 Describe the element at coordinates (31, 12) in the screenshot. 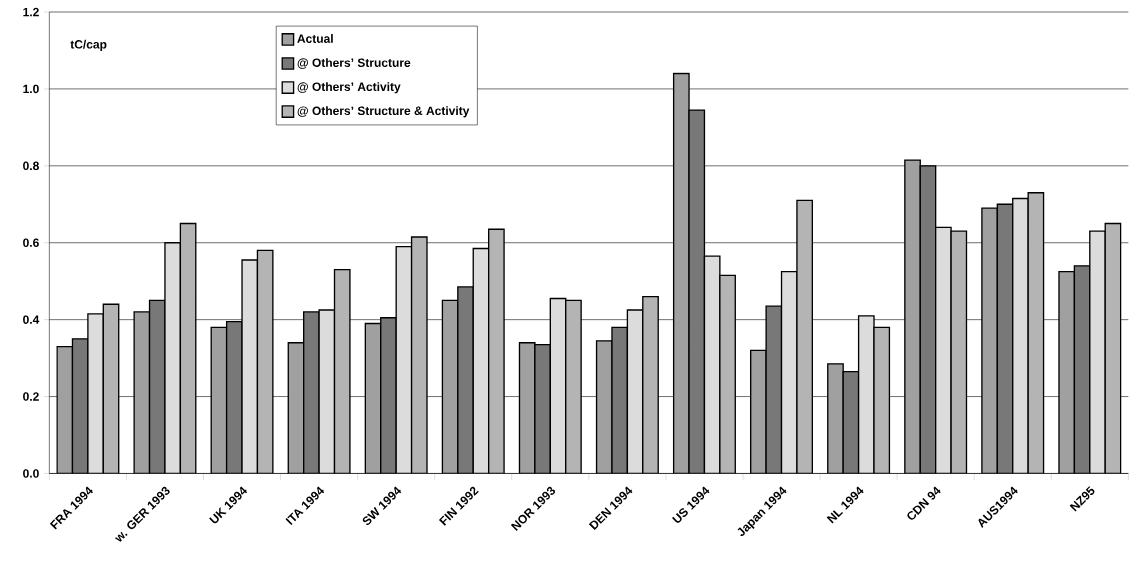

I see `y-tick-label: 1.2` at that location.